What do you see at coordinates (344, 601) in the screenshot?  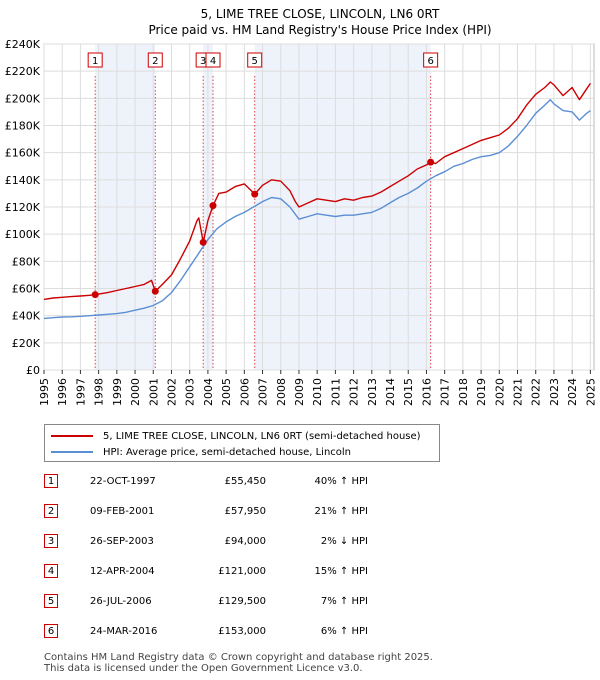 I see `row-hpi-change: 7% ↑ HPI` at bounding box center [344, 601].